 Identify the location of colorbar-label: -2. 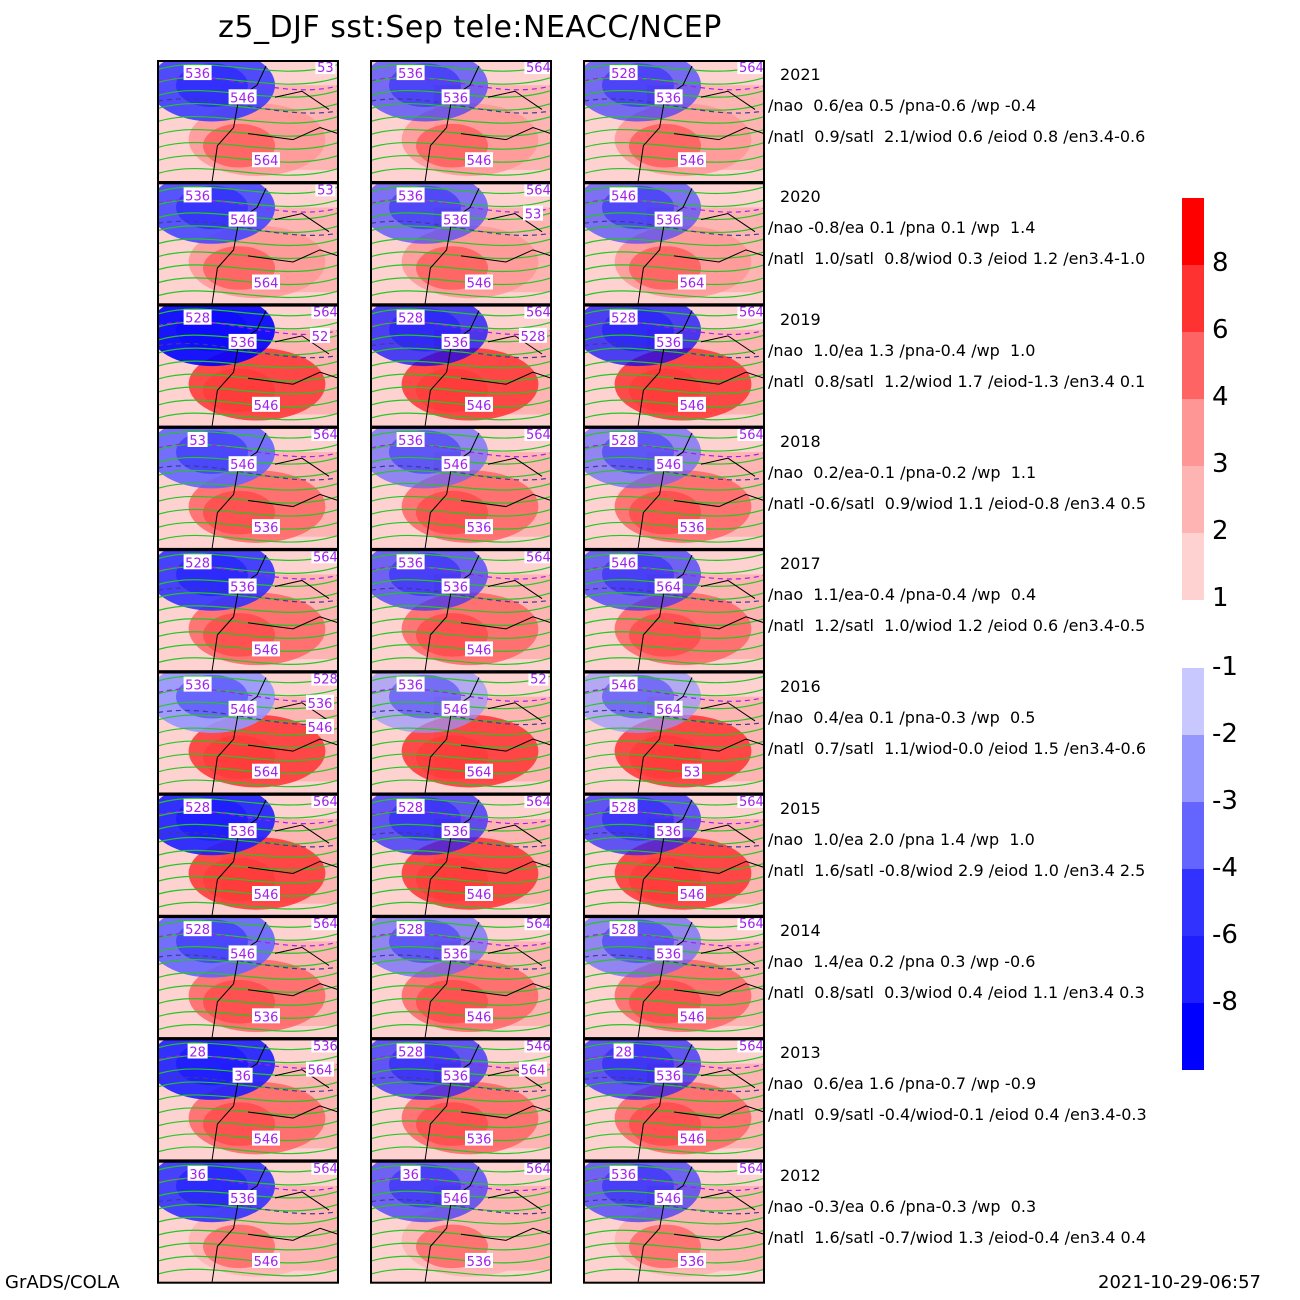
(1225, 734).